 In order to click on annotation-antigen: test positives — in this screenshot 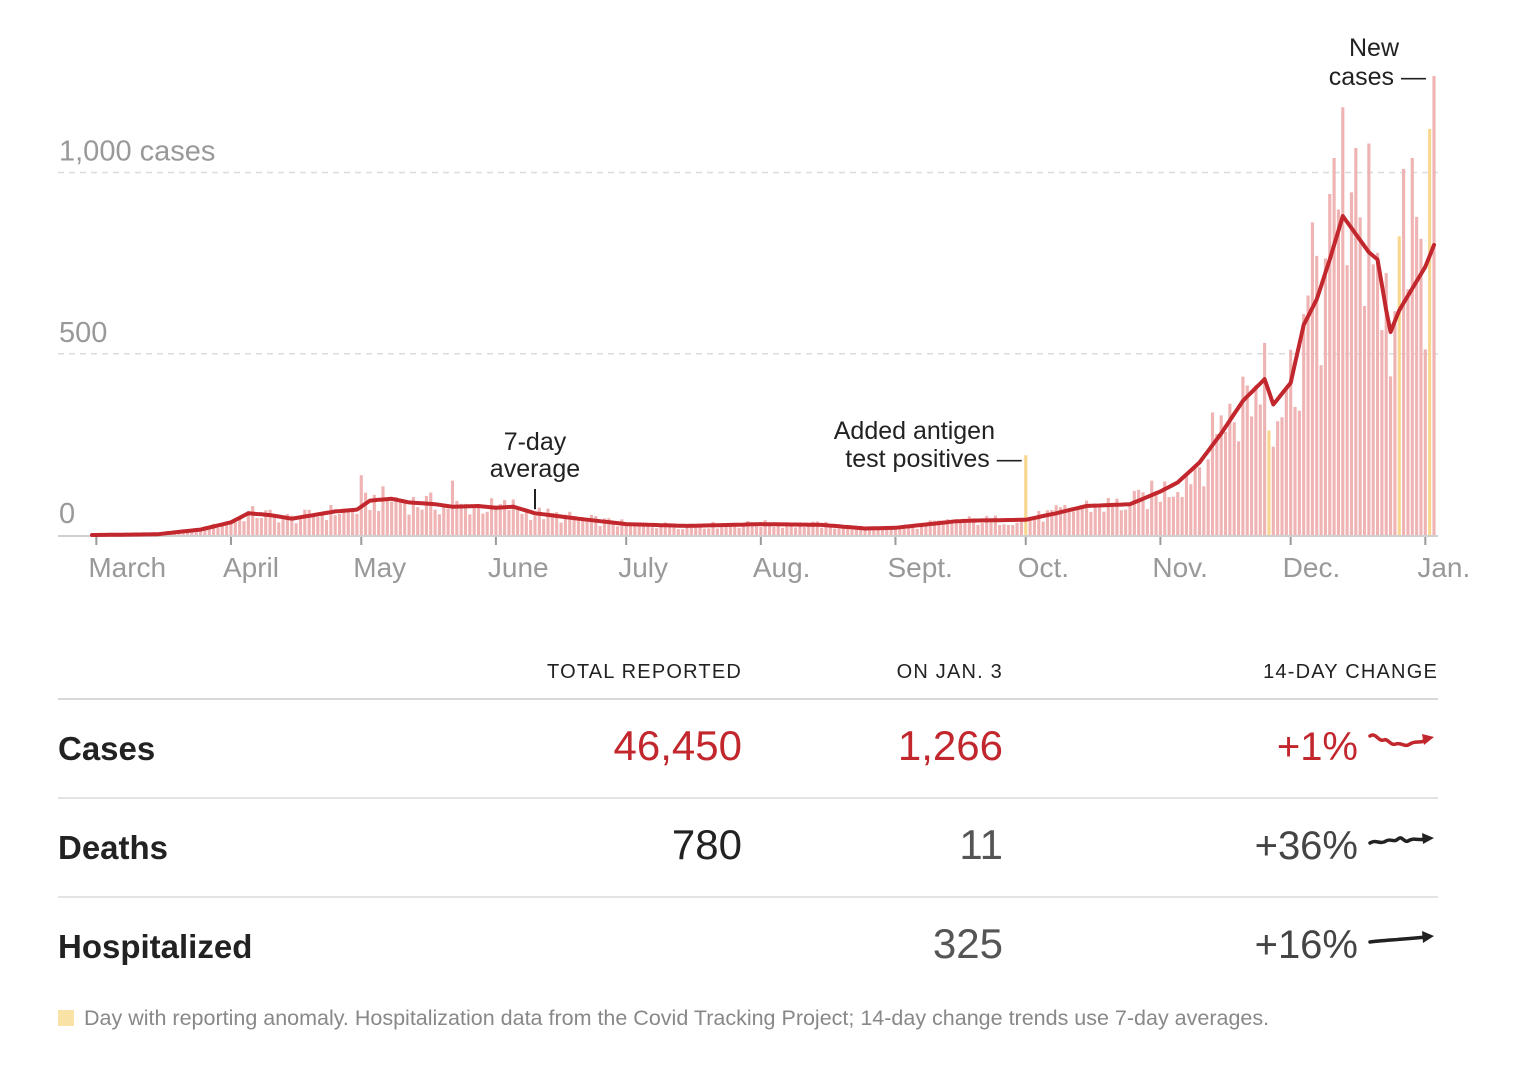, I will do `click(933, 459)`.